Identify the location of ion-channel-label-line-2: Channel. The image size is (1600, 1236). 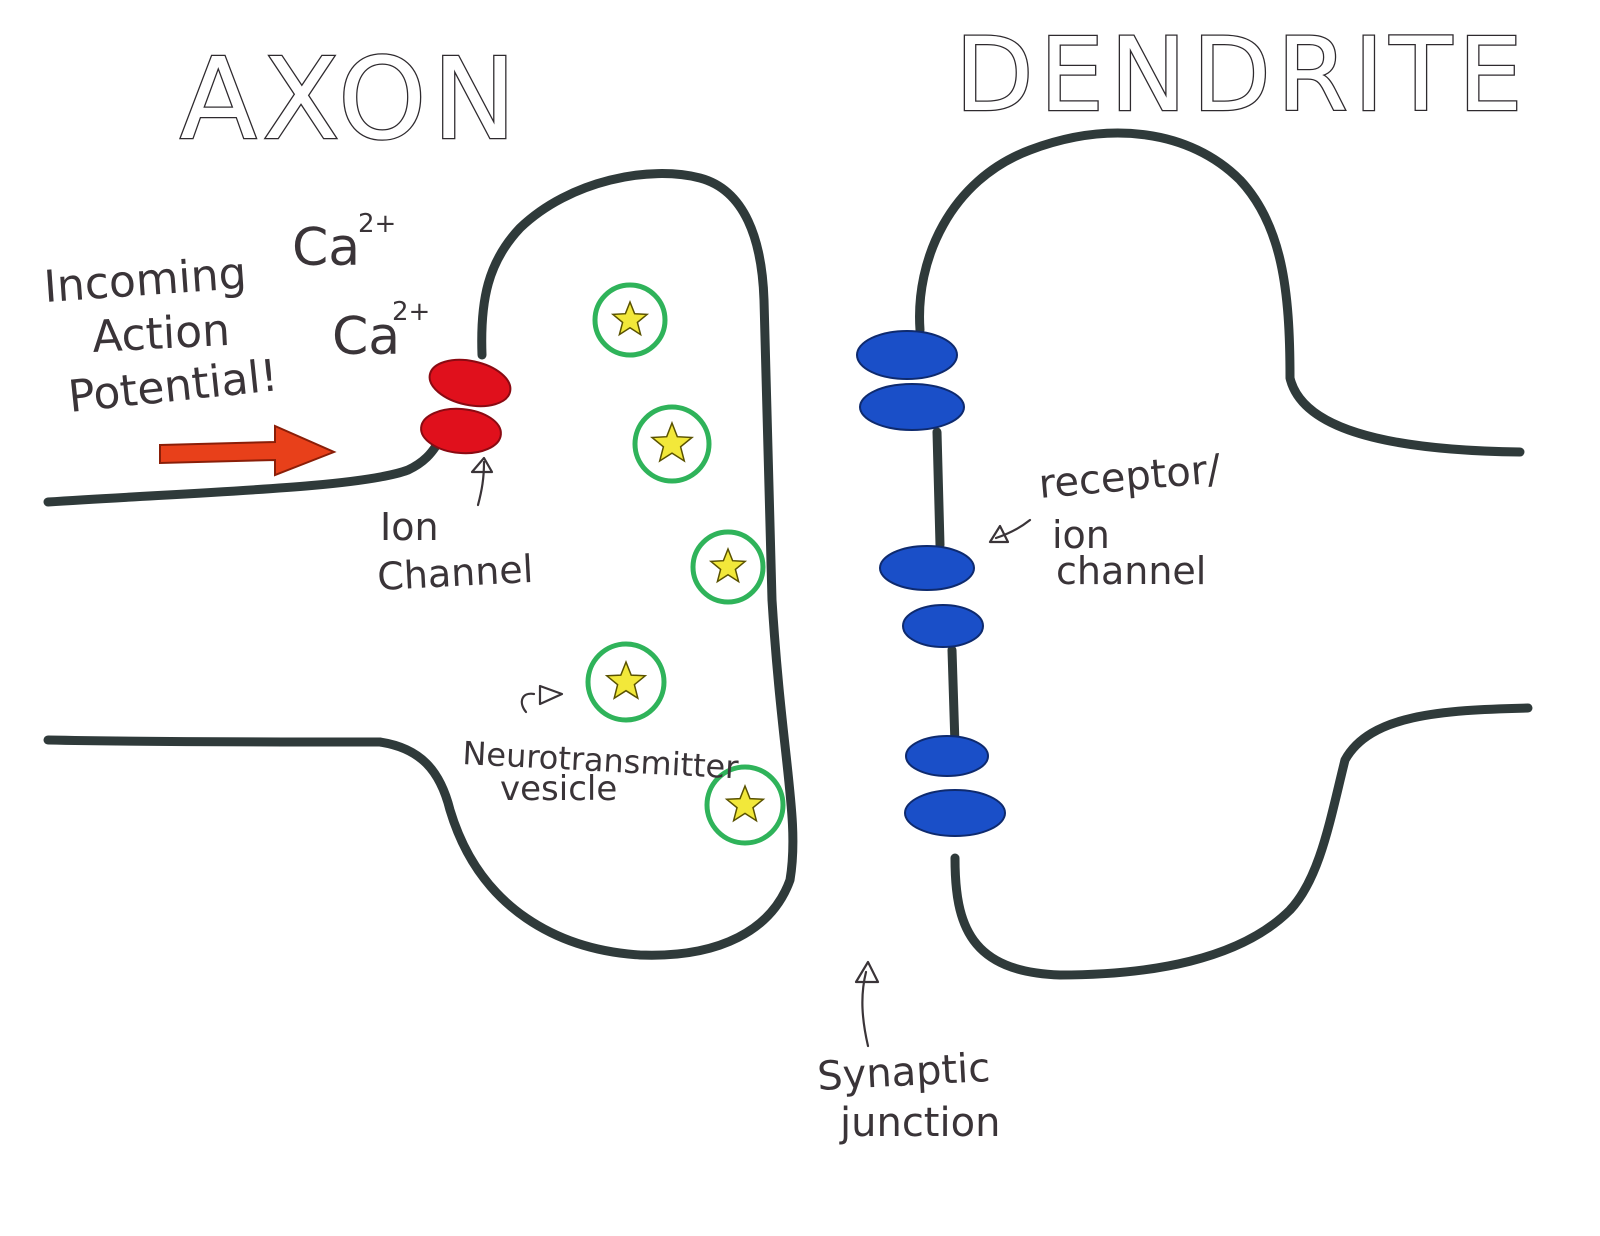
(455, 573).